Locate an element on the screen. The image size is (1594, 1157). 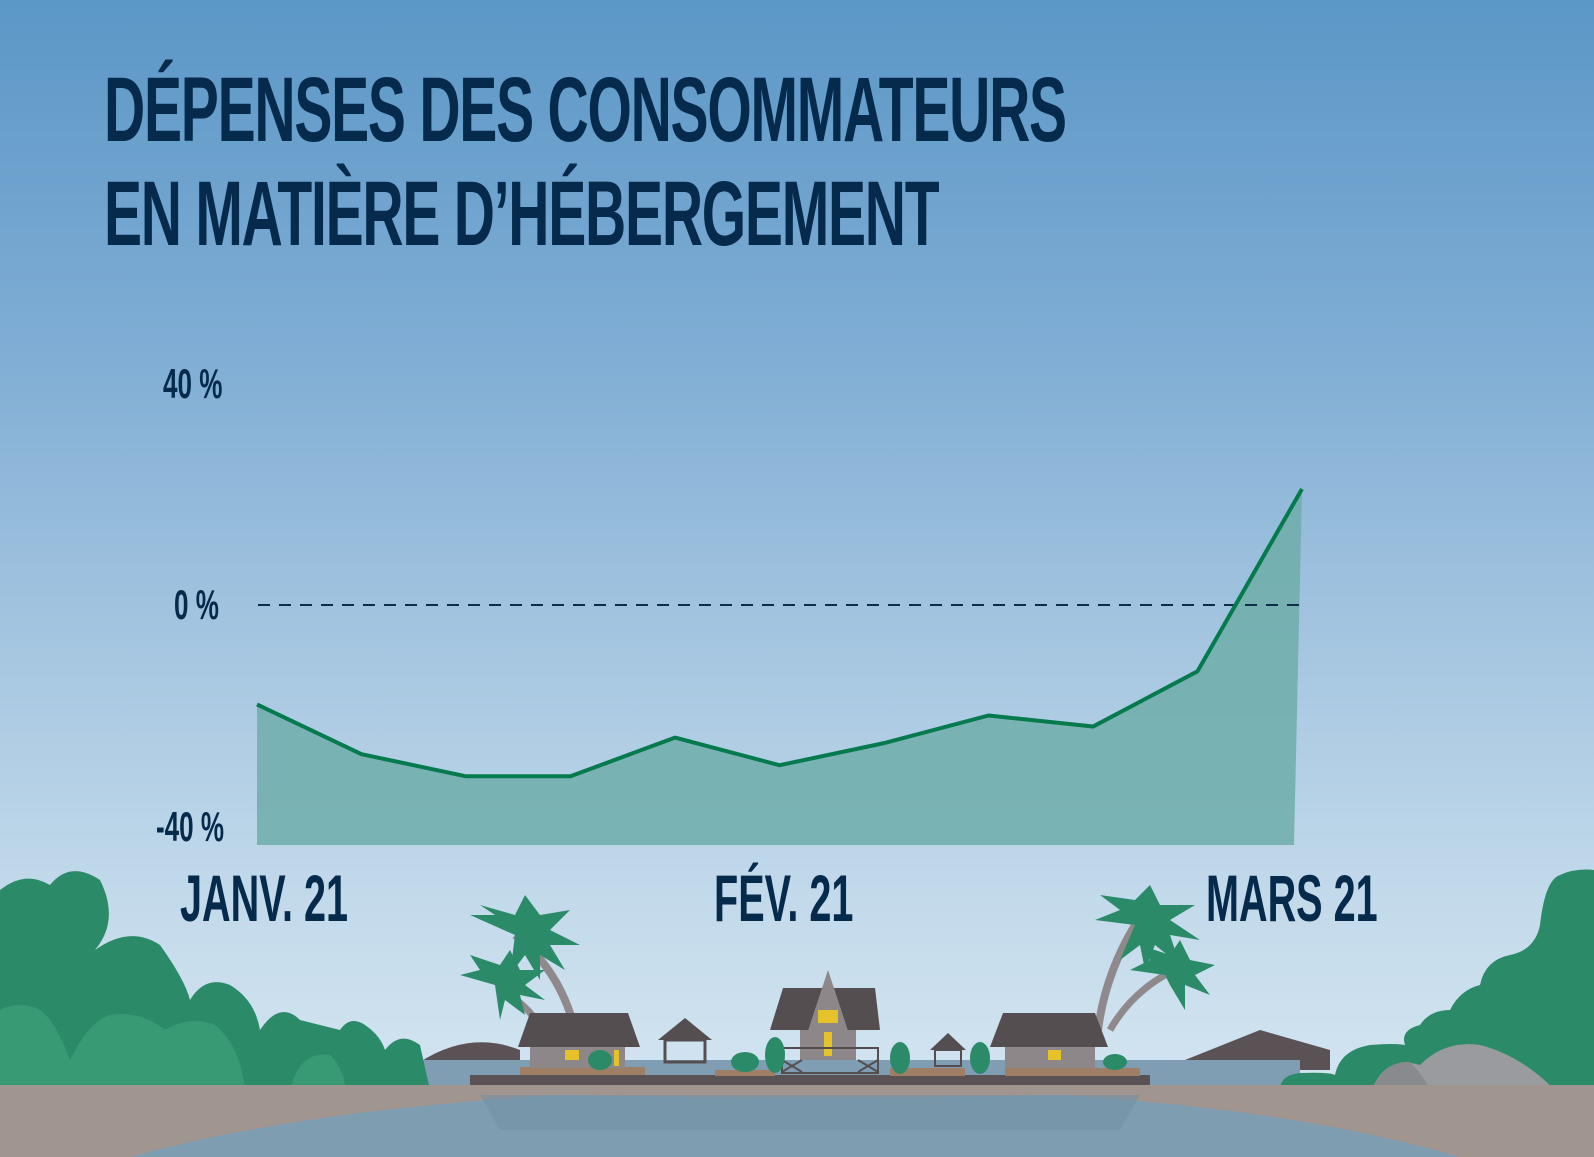
chart-title-line-2: EN MATIÈRE D’HÉBERGEMENT is located at coordinates (522, 214).